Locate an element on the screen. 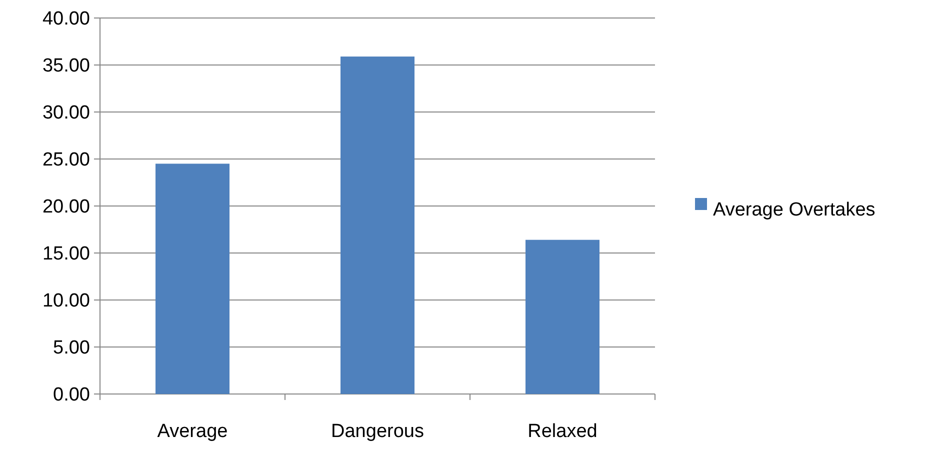 This screenshot has height=453, width=933. x-tick-label: Average is located at coordinates (192, 431).